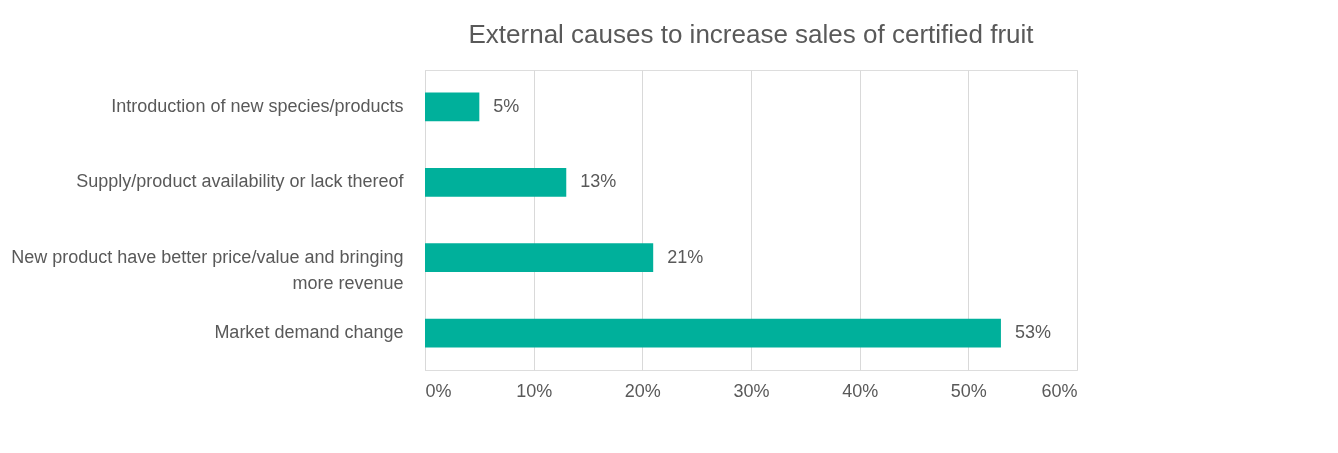 Image resolution: width=1338 pixels, height=453 pixels. What do you see at coordinates (751, 390) in the screenshot?
I see `x-tick-label: 30%` at bounding box center [751, 390].